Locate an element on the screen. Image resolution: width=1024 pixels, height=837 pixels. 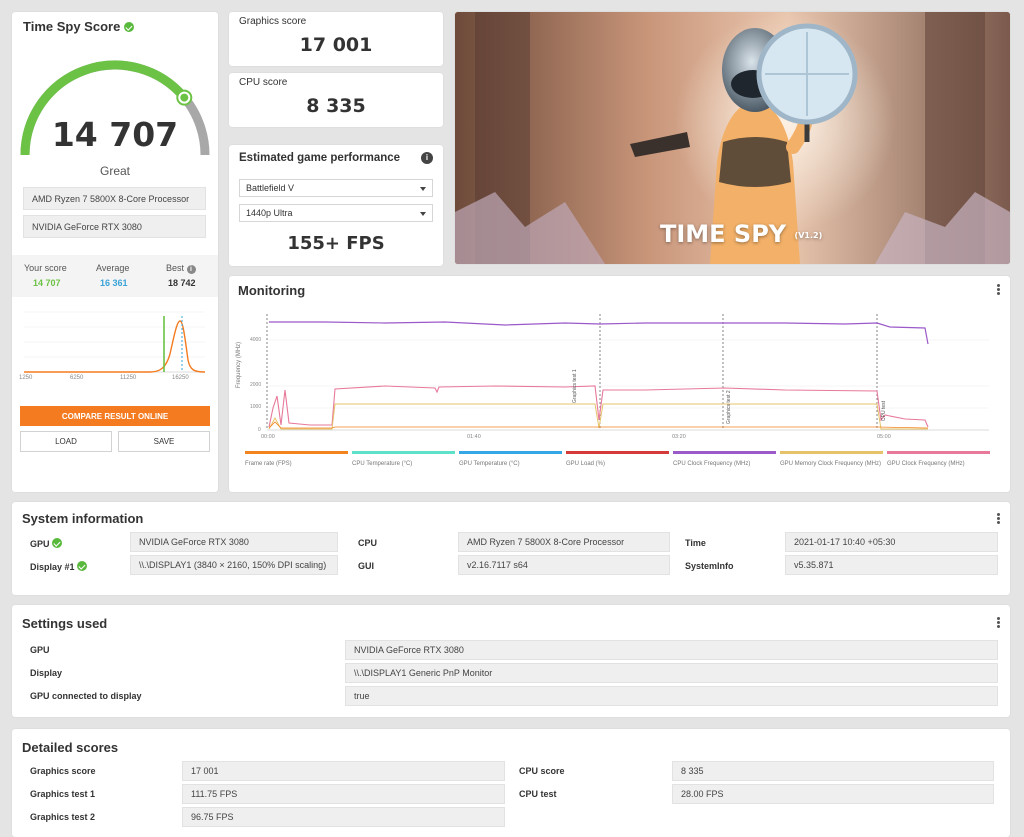
sys-display-label-row: Display #1 is located at coordinates (59, 566).